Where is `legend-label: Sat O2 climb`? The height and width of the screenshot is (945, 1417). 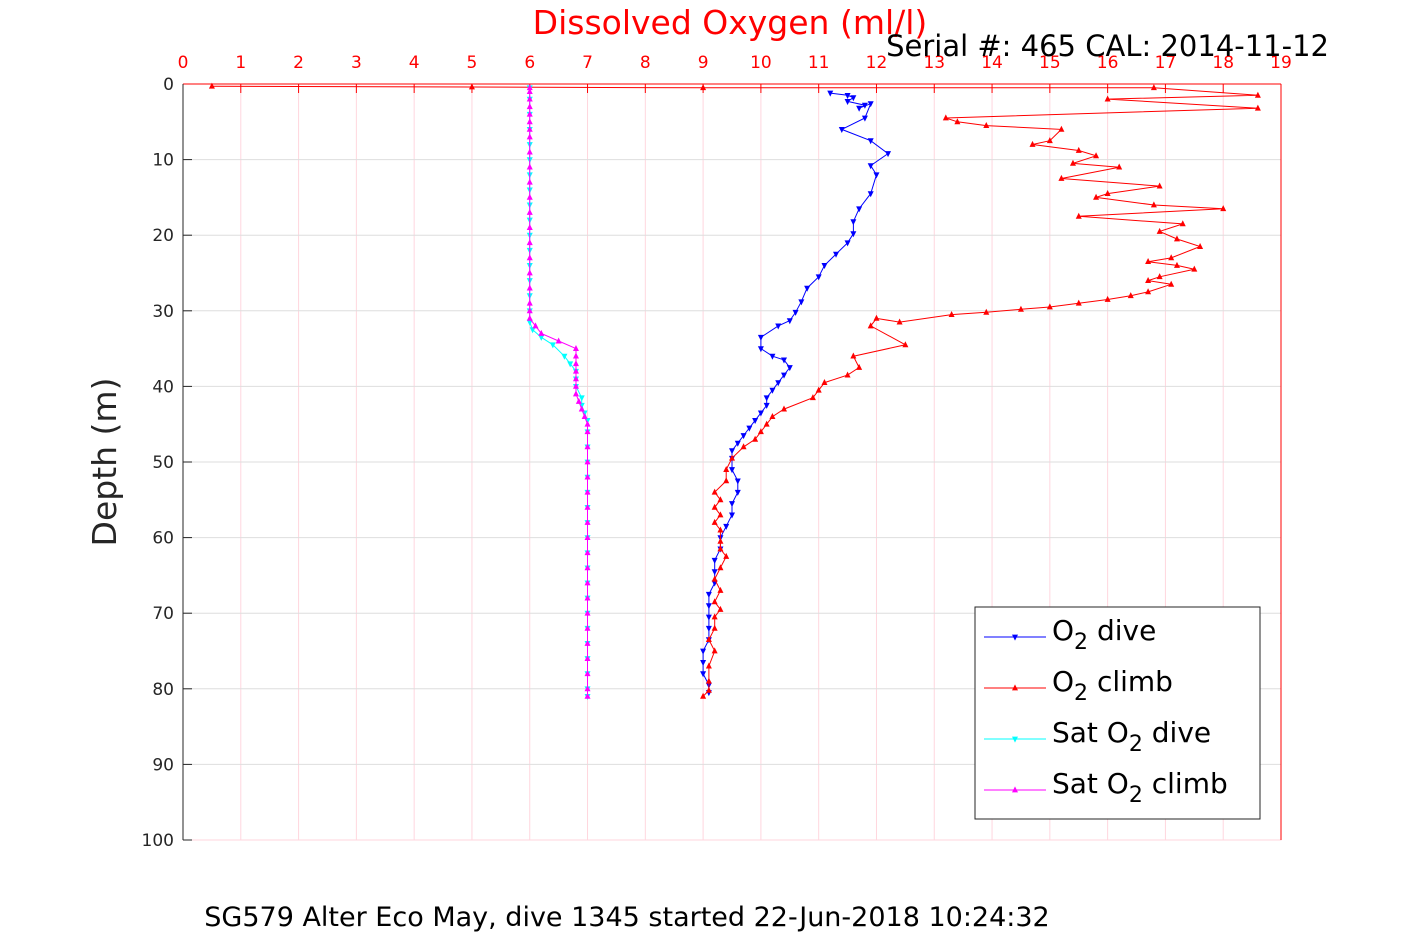
legend-label: Sat O2 climb is located at coordinates (1140, 787).